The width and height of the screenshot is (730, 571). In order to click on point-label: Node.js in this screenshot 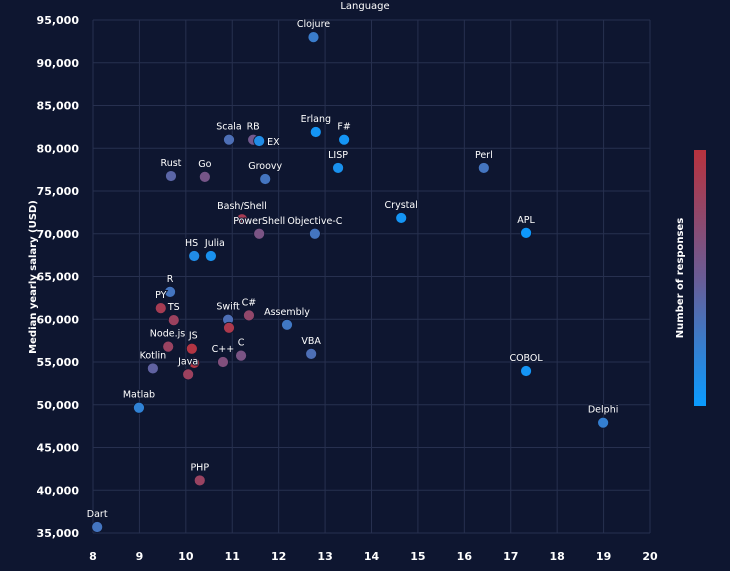, I will do `click(167, 334)`.